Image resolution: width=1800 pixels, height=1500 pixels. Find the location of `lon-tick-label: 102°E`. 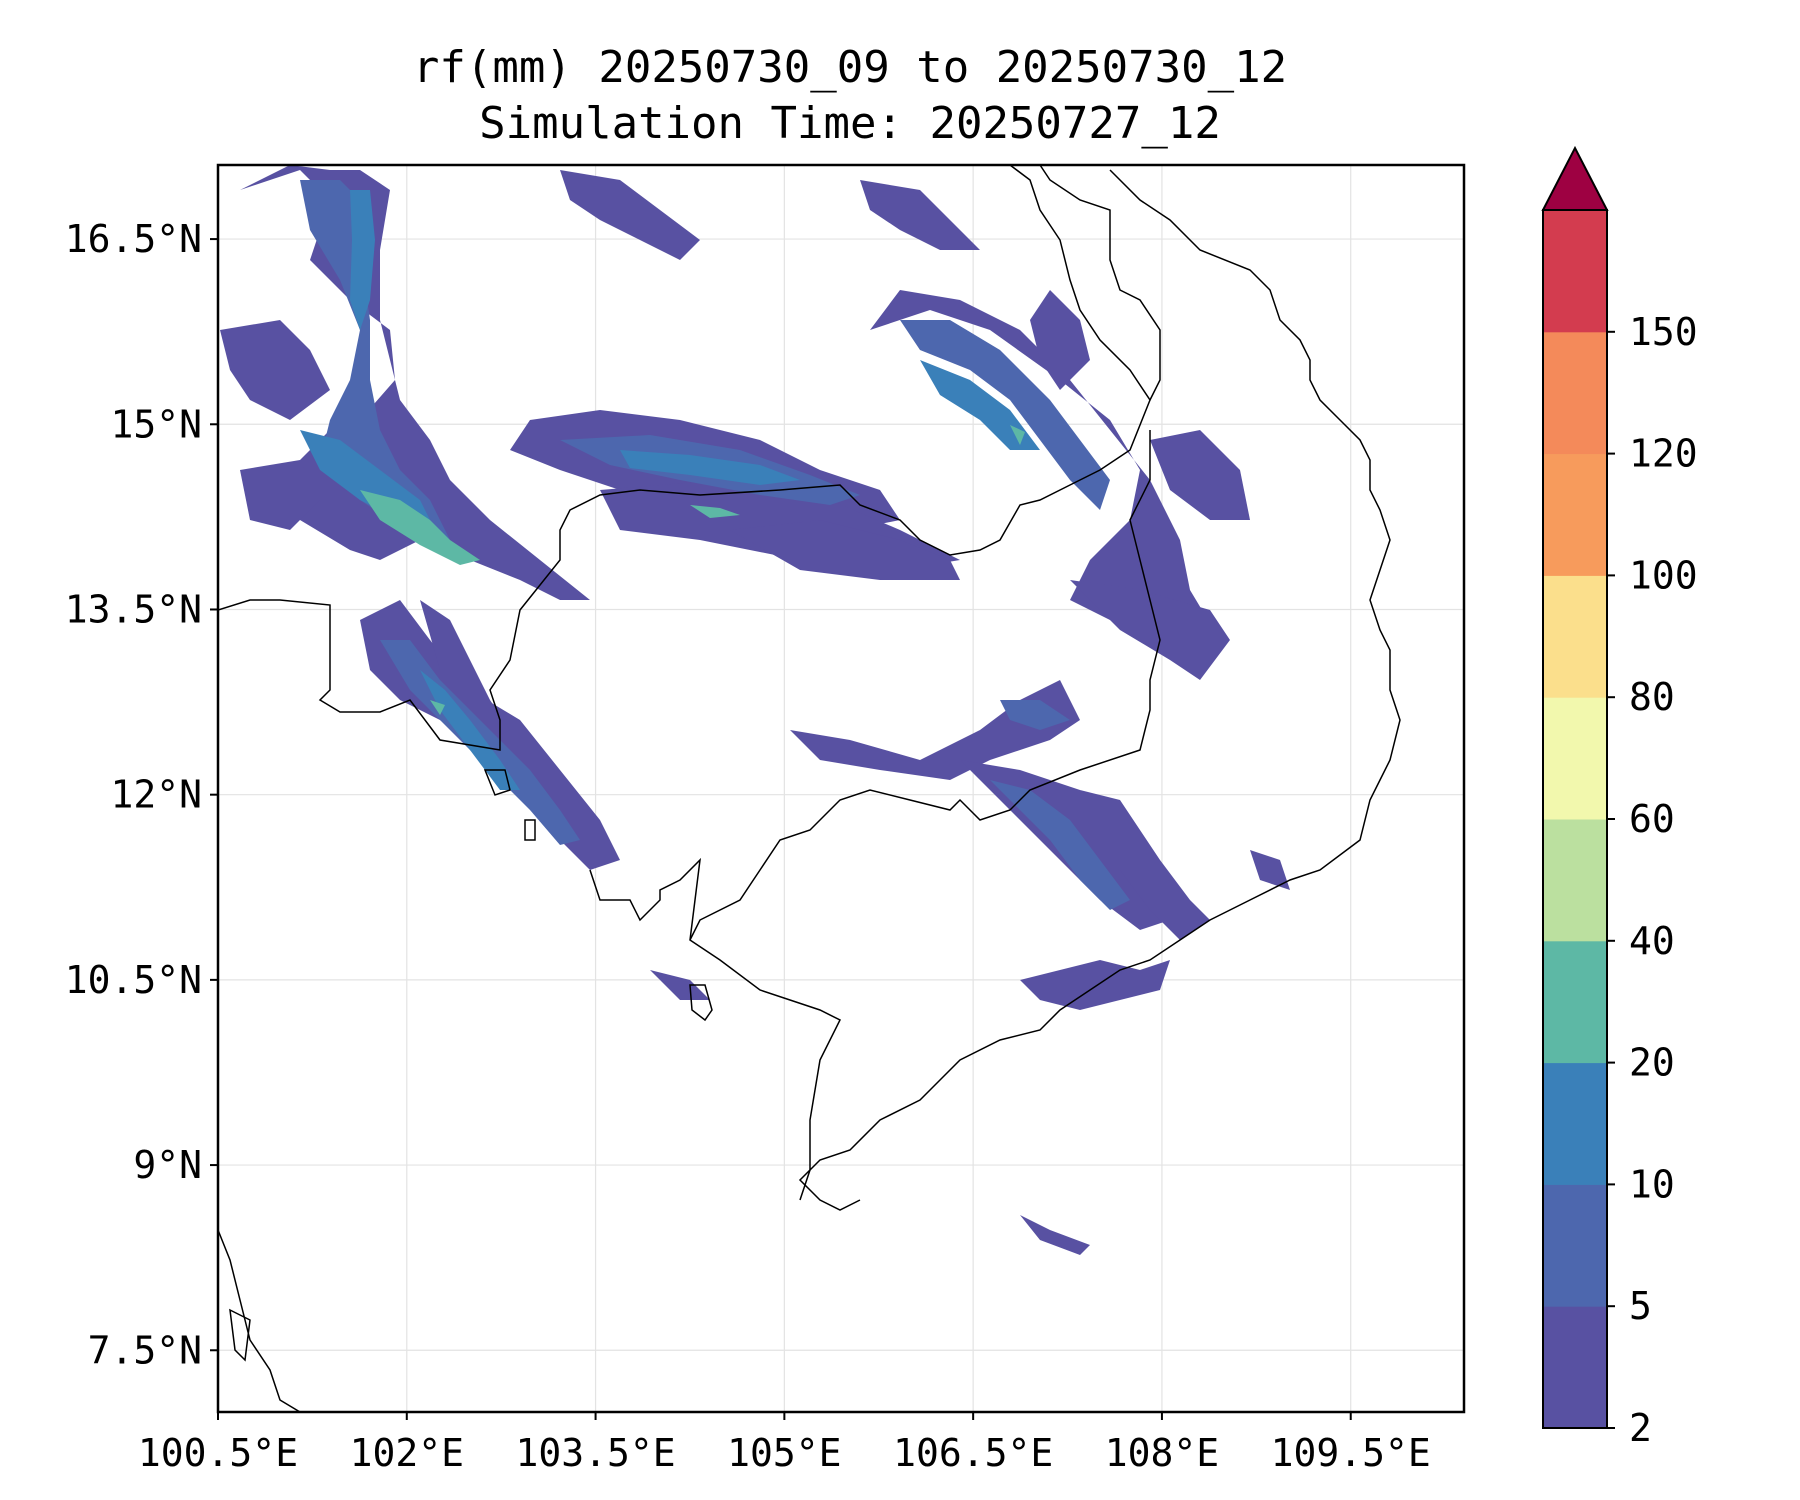

lon-tick-label: 102°E is located at coordinates (407, 1453).